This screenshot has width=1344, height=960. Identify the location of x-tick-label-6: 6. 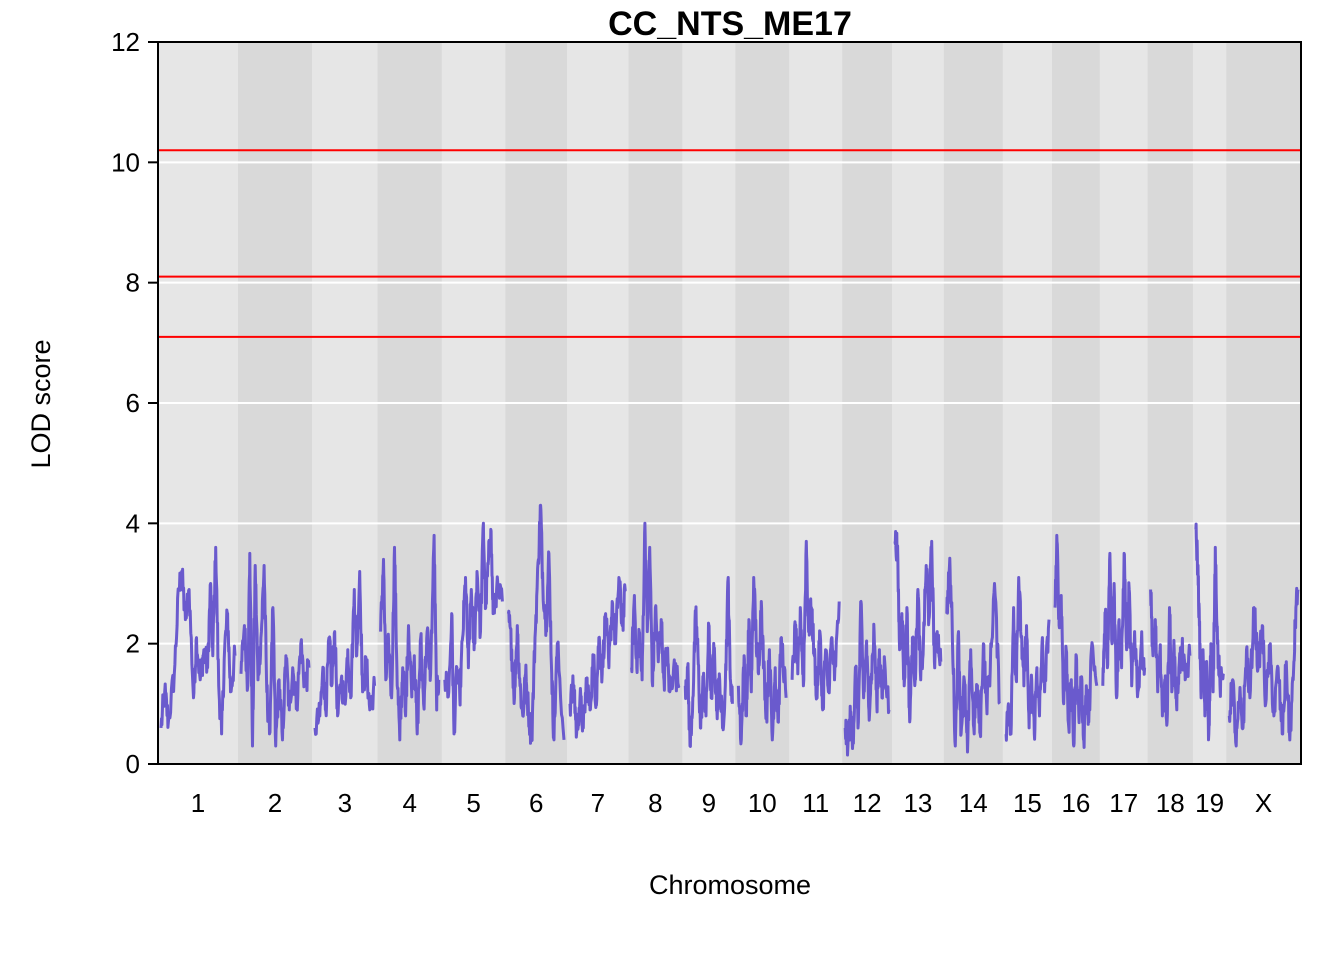
(536, 803).